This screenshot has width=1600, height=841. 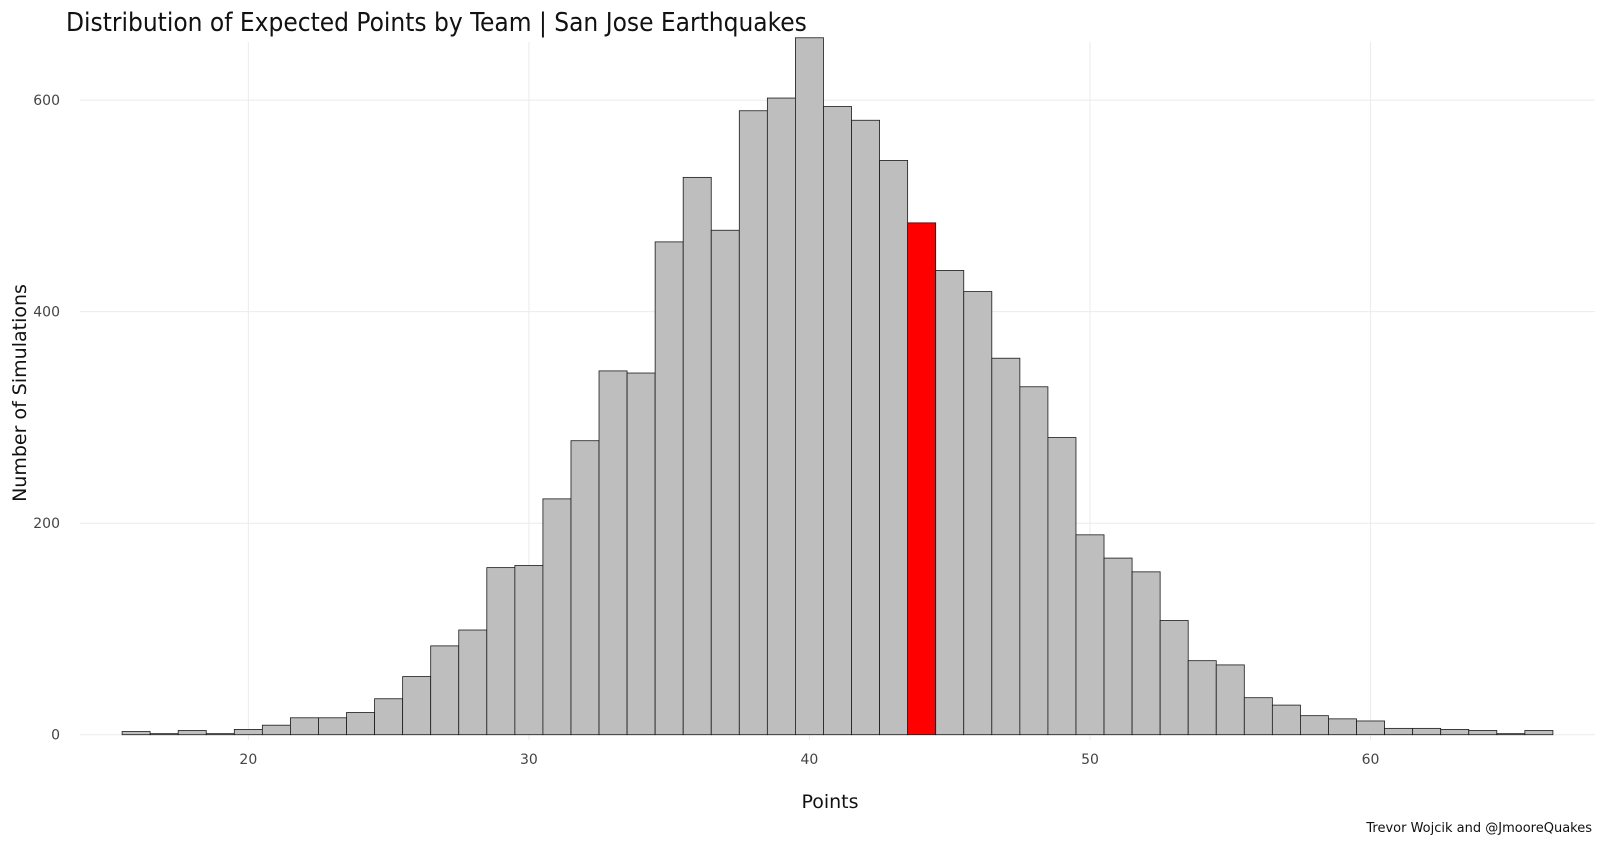 What do you see at coordinates (529, 760) in the screenshot?
I see `x-tick-label: 30` at bounding box center [529, 760].